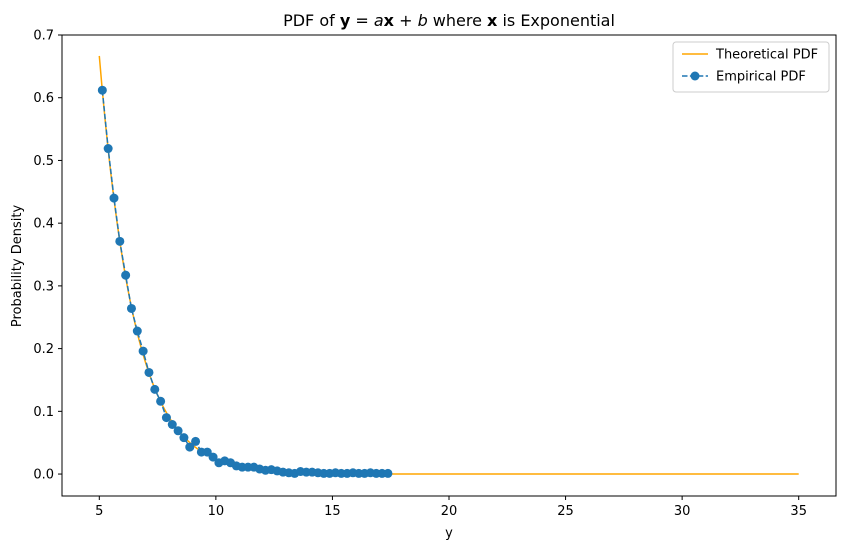 Image resolution: width=846 pixels, height=549 pixels. I want to click on legend-marker-empirical, so click(695, 76).